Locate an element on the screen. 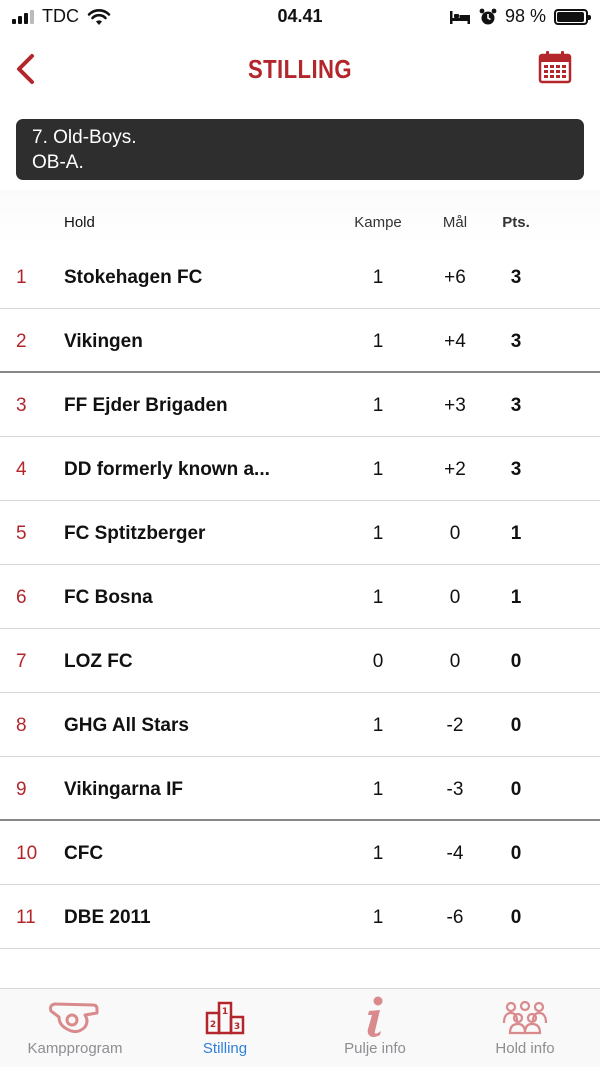 The width and height of the screenshot is (600, 1067). status-right: 98 % is located at coordinates (520, 16).